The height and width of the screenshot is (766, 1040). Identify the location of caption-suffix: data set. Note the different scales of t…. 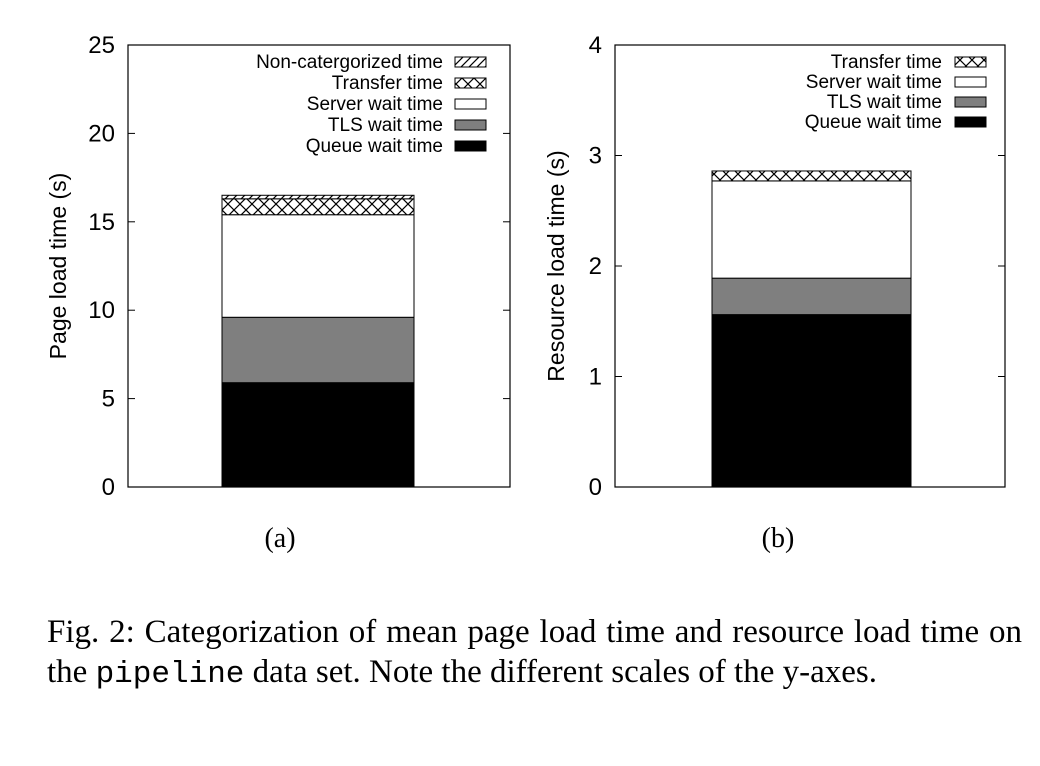
(564, 672).